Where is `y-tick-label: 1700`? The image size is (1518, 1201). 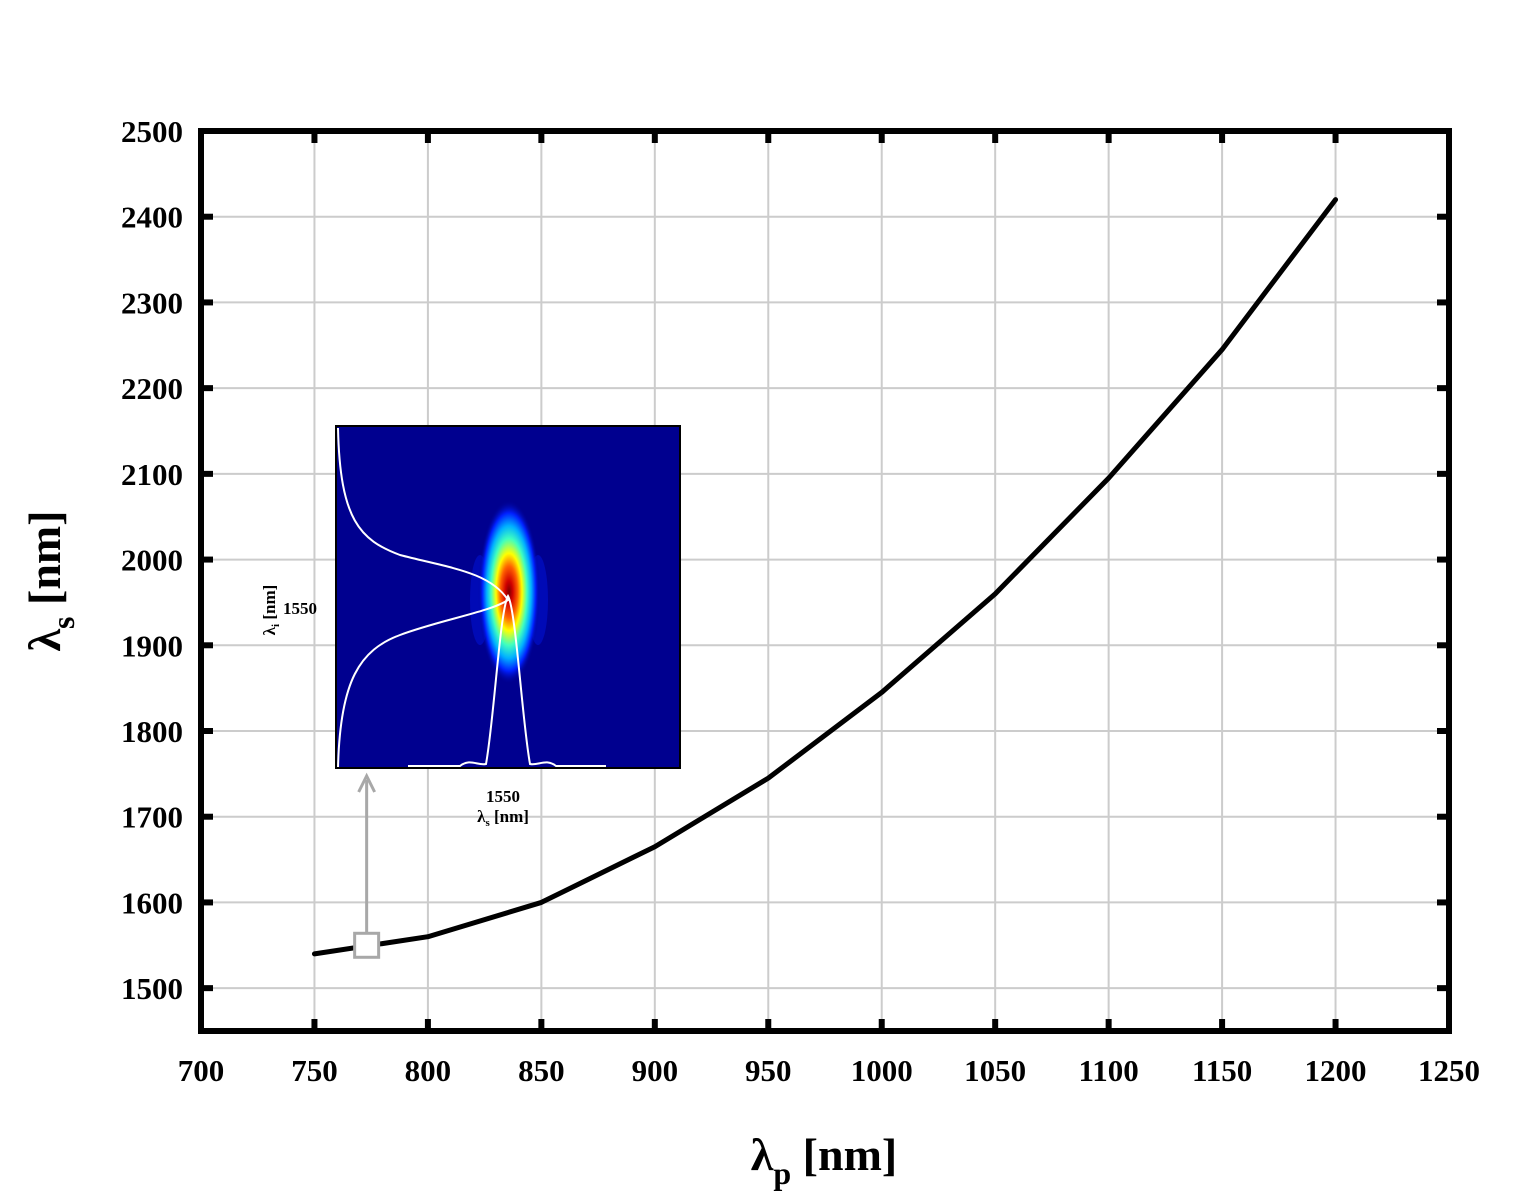 y-tick-label: 1700 is located at coordinates (152, 817).